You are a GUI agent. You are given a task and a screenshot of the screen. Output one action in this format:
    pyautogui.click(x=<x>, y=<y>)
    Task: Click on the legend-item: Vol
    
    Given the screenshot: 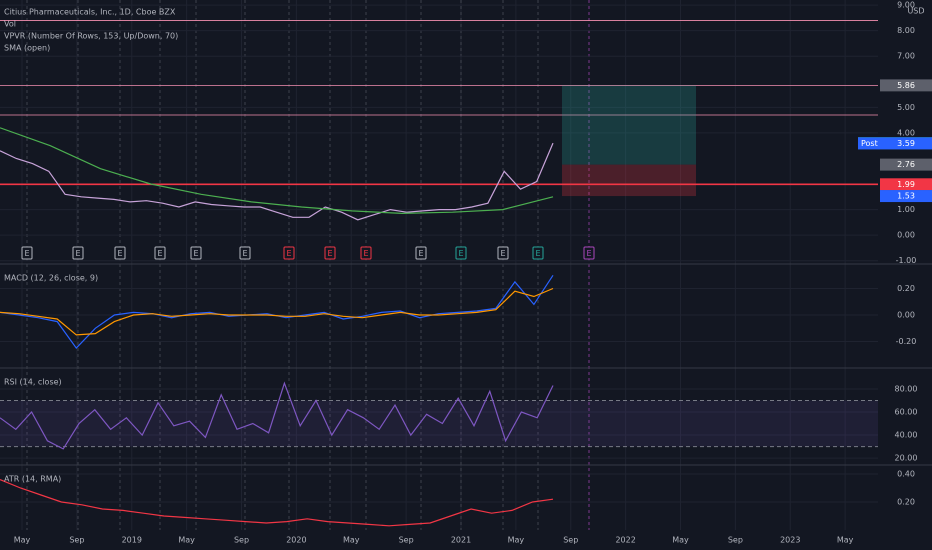 What is the action you would take?
    pyautogui.click(x=10, y=24)
    